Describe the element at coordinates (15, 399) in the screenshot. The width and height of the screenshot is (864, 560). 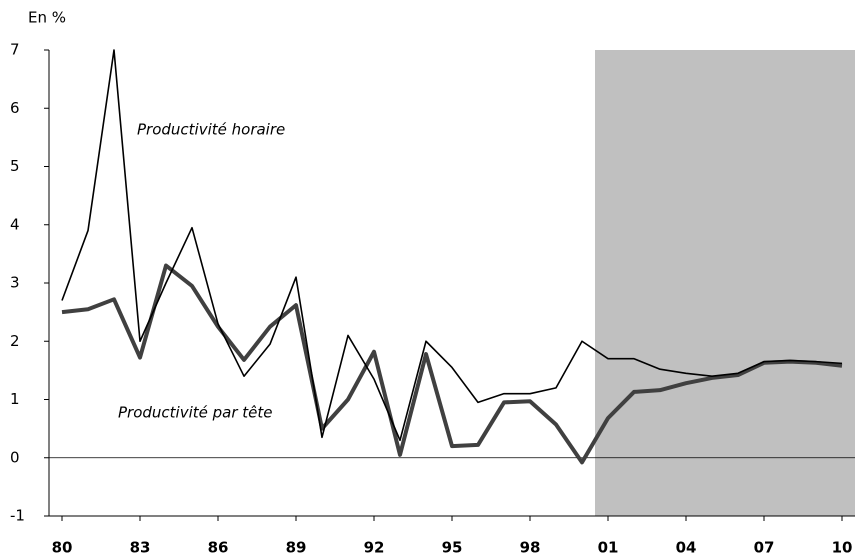
I see `y-tick-label: 1` at that location.